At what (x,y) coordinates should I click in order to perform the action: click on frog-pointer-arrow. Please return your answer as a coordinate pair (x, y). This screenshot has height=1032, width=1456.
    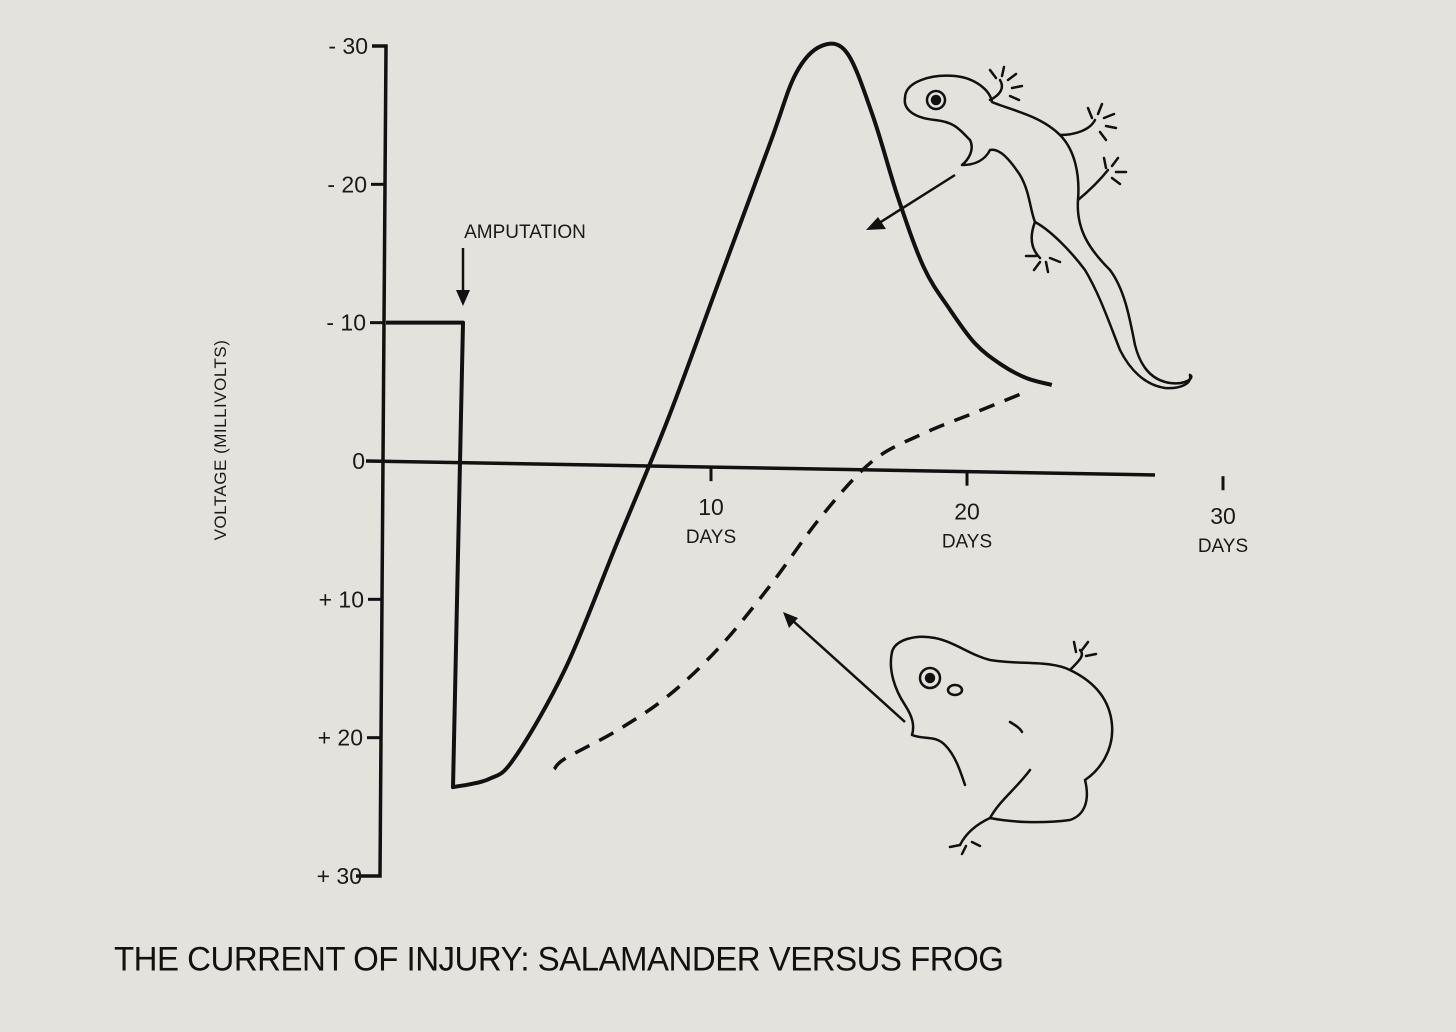
    Looking at the image, I should click on (844, 667).